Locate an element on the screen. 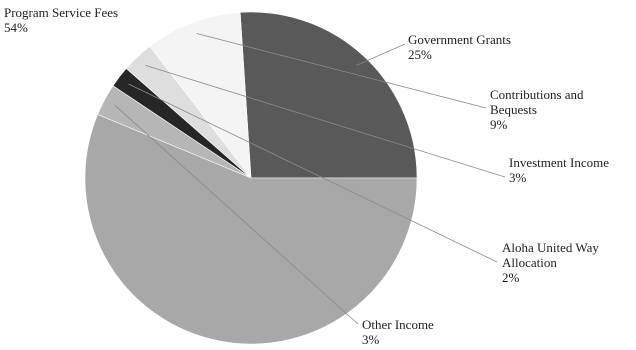  slice-name: Investment Income is located at coordinates (559, 162).